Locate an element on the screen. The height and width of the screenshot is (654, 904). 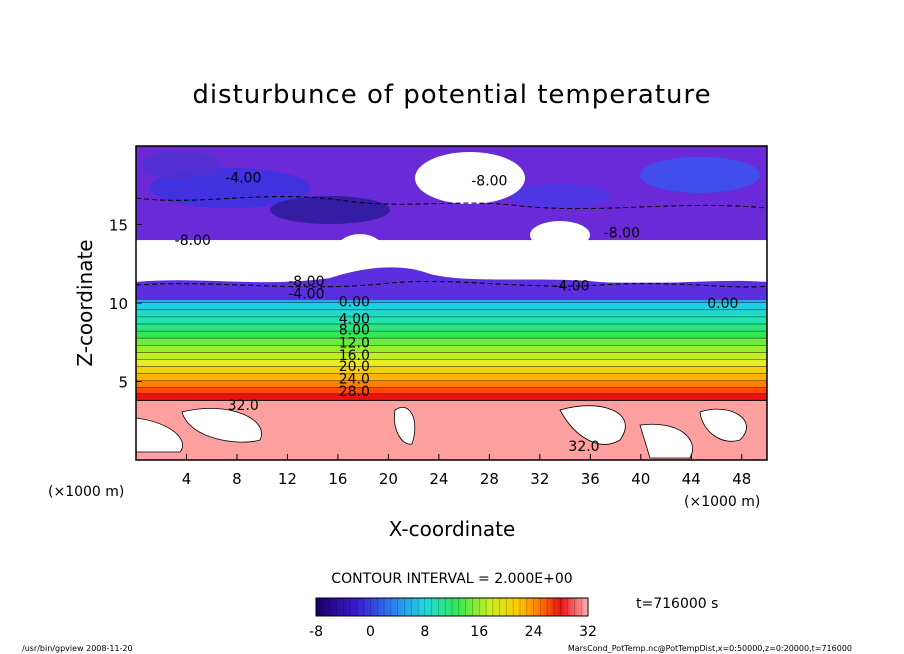
lower-negative-fringe is located at coordinates (451, 283).